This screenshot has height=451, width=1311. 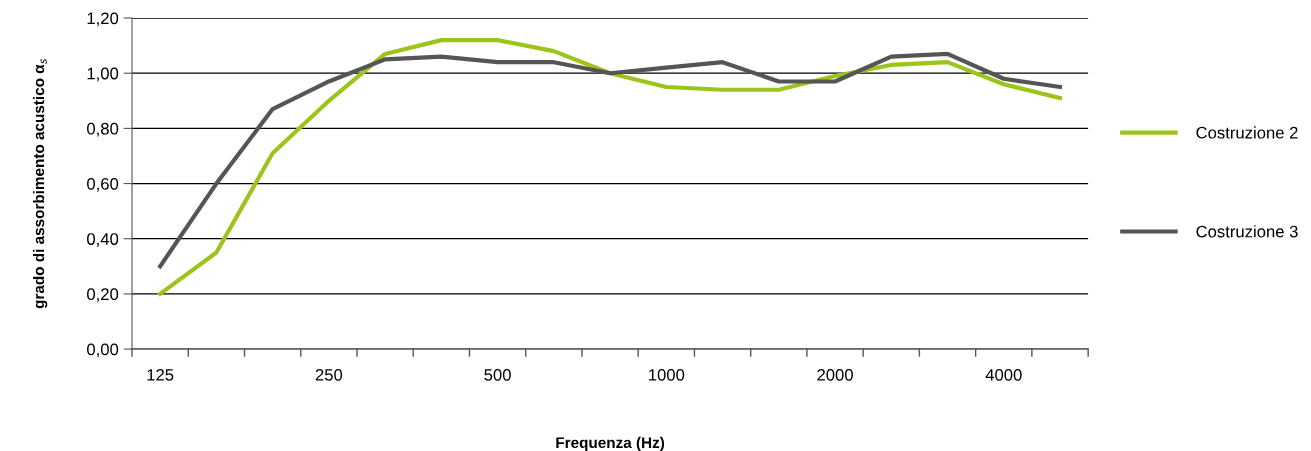 I want to click on x-tick-label: 1000, so click(x=667, y=374).